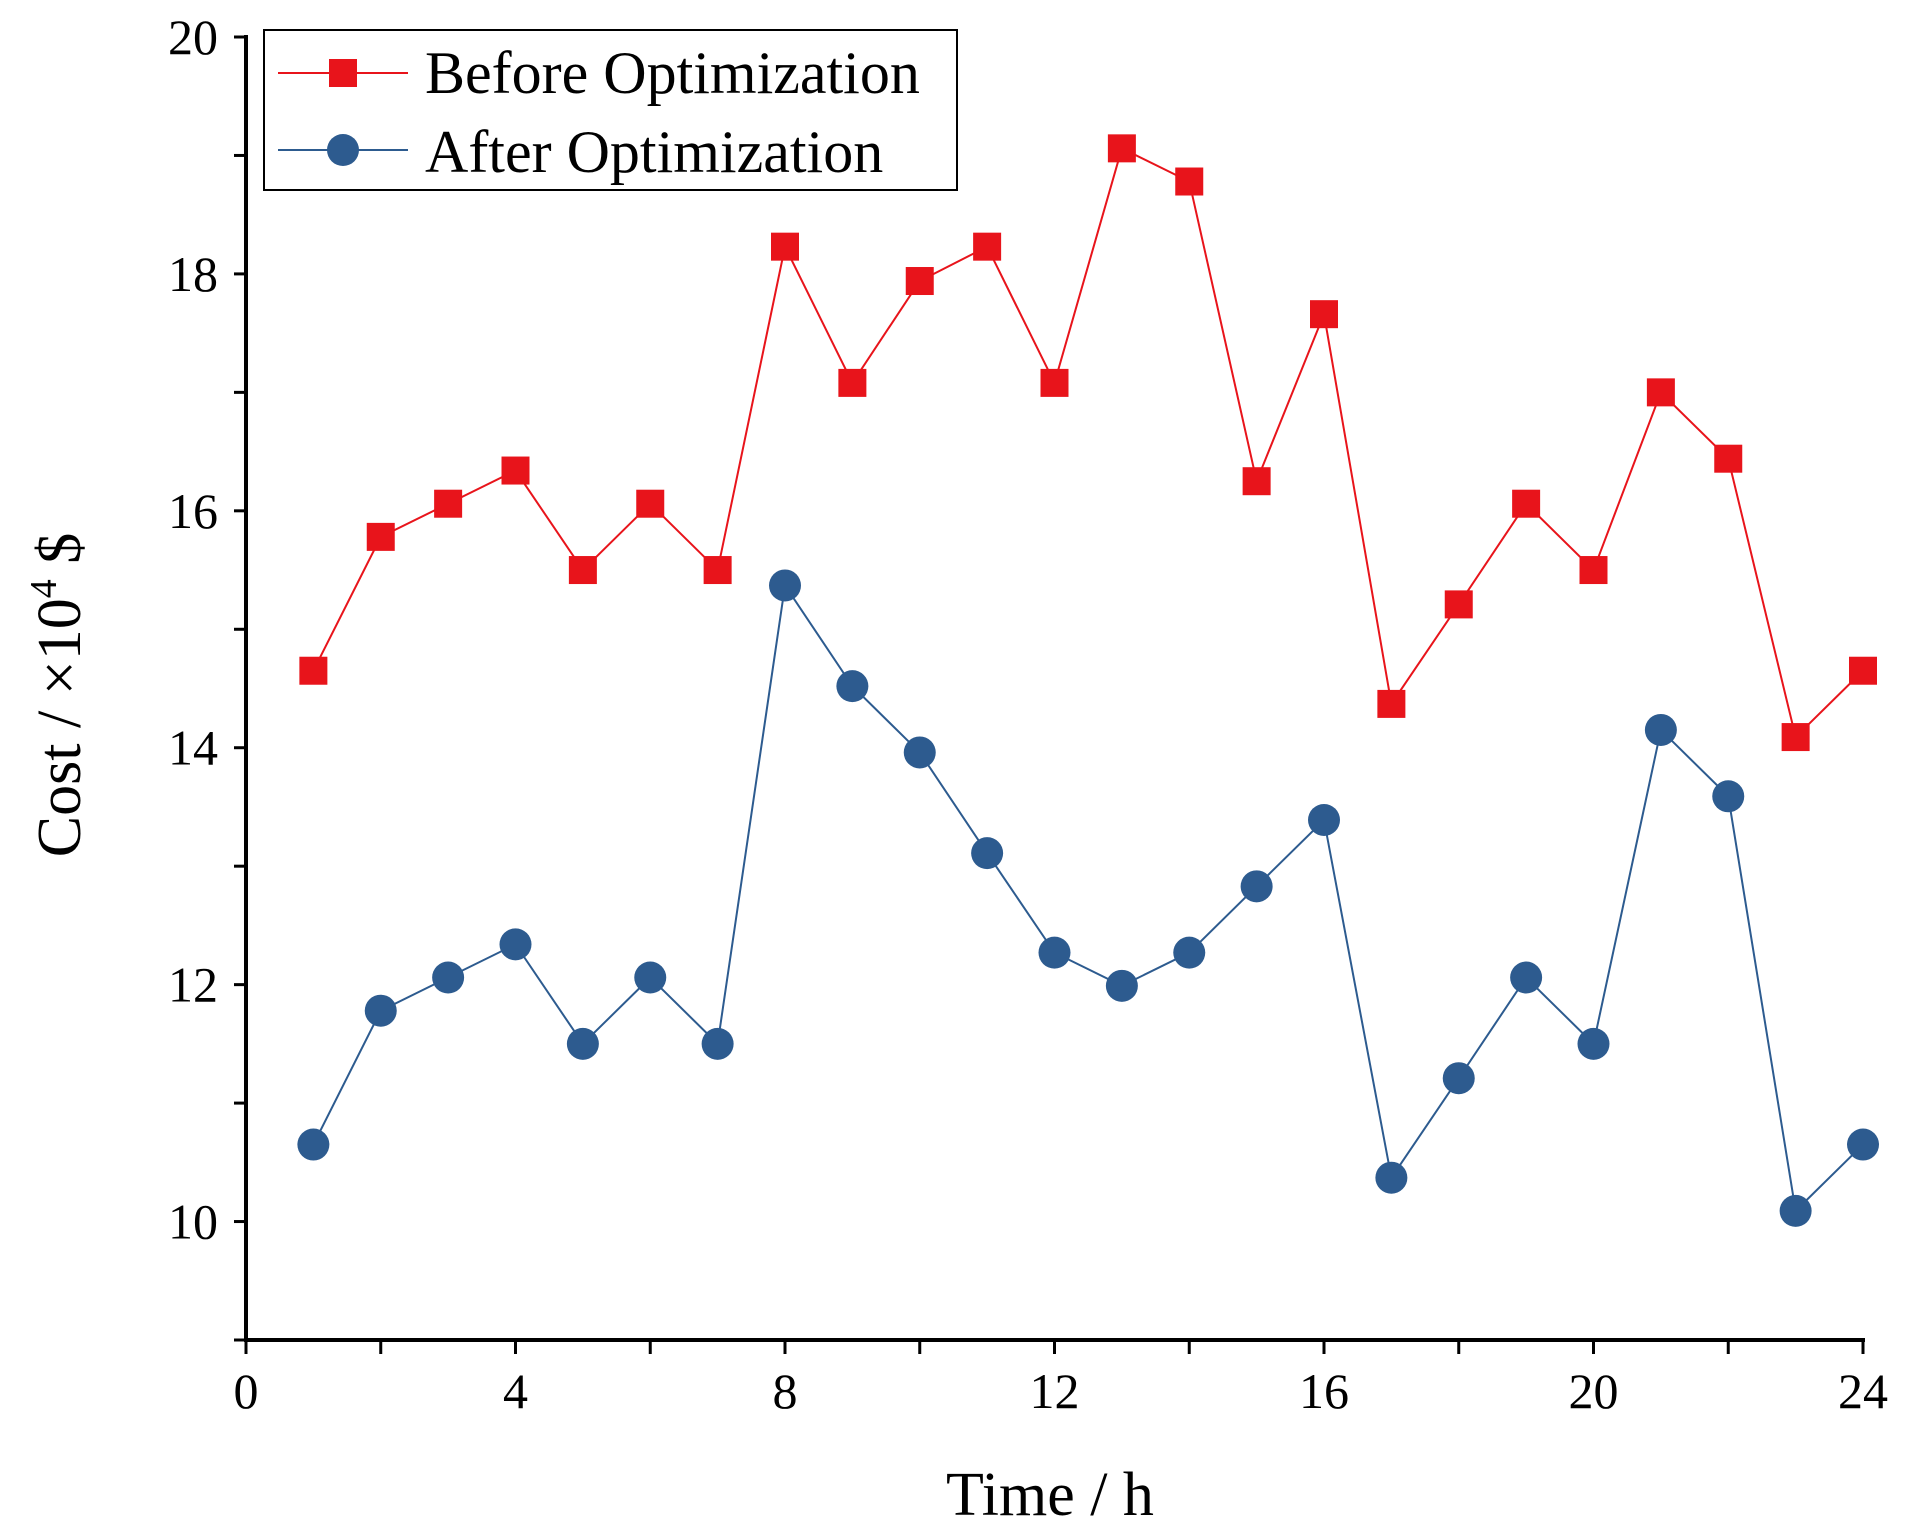 Image resolution: width=1913 pixels, height=1533 pixels. Describe the element at coordinates (343, 73) in the screenshot. I see `legend-marker-before` at that location.